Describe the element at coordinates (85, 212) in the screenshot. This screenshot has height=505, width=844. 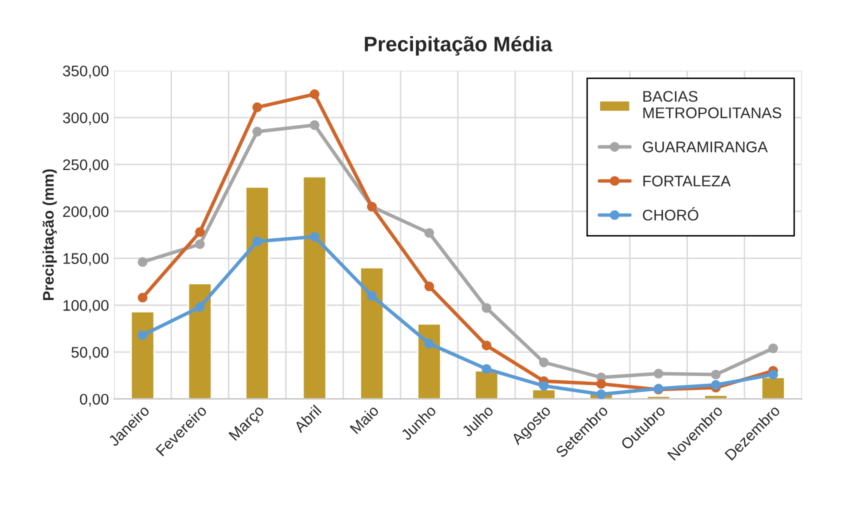
I see `y-tick-label: 200,00` at that location.